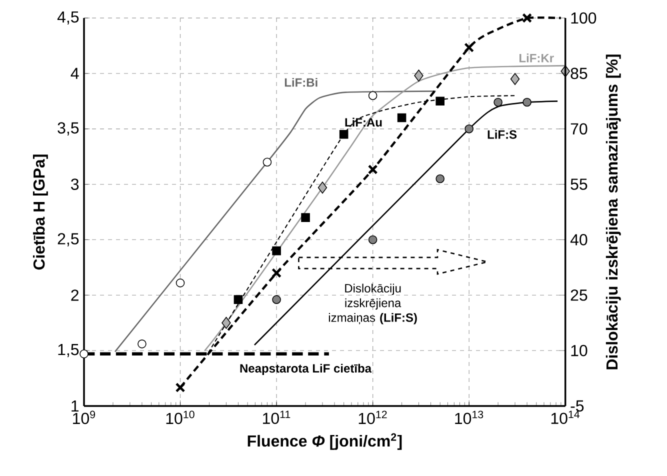 The image size is (667, 476). What do you see at coordinates (68, 351) in the screenshot?
I see `y-tick-label: 1,5` at bounding box center [68, 351].